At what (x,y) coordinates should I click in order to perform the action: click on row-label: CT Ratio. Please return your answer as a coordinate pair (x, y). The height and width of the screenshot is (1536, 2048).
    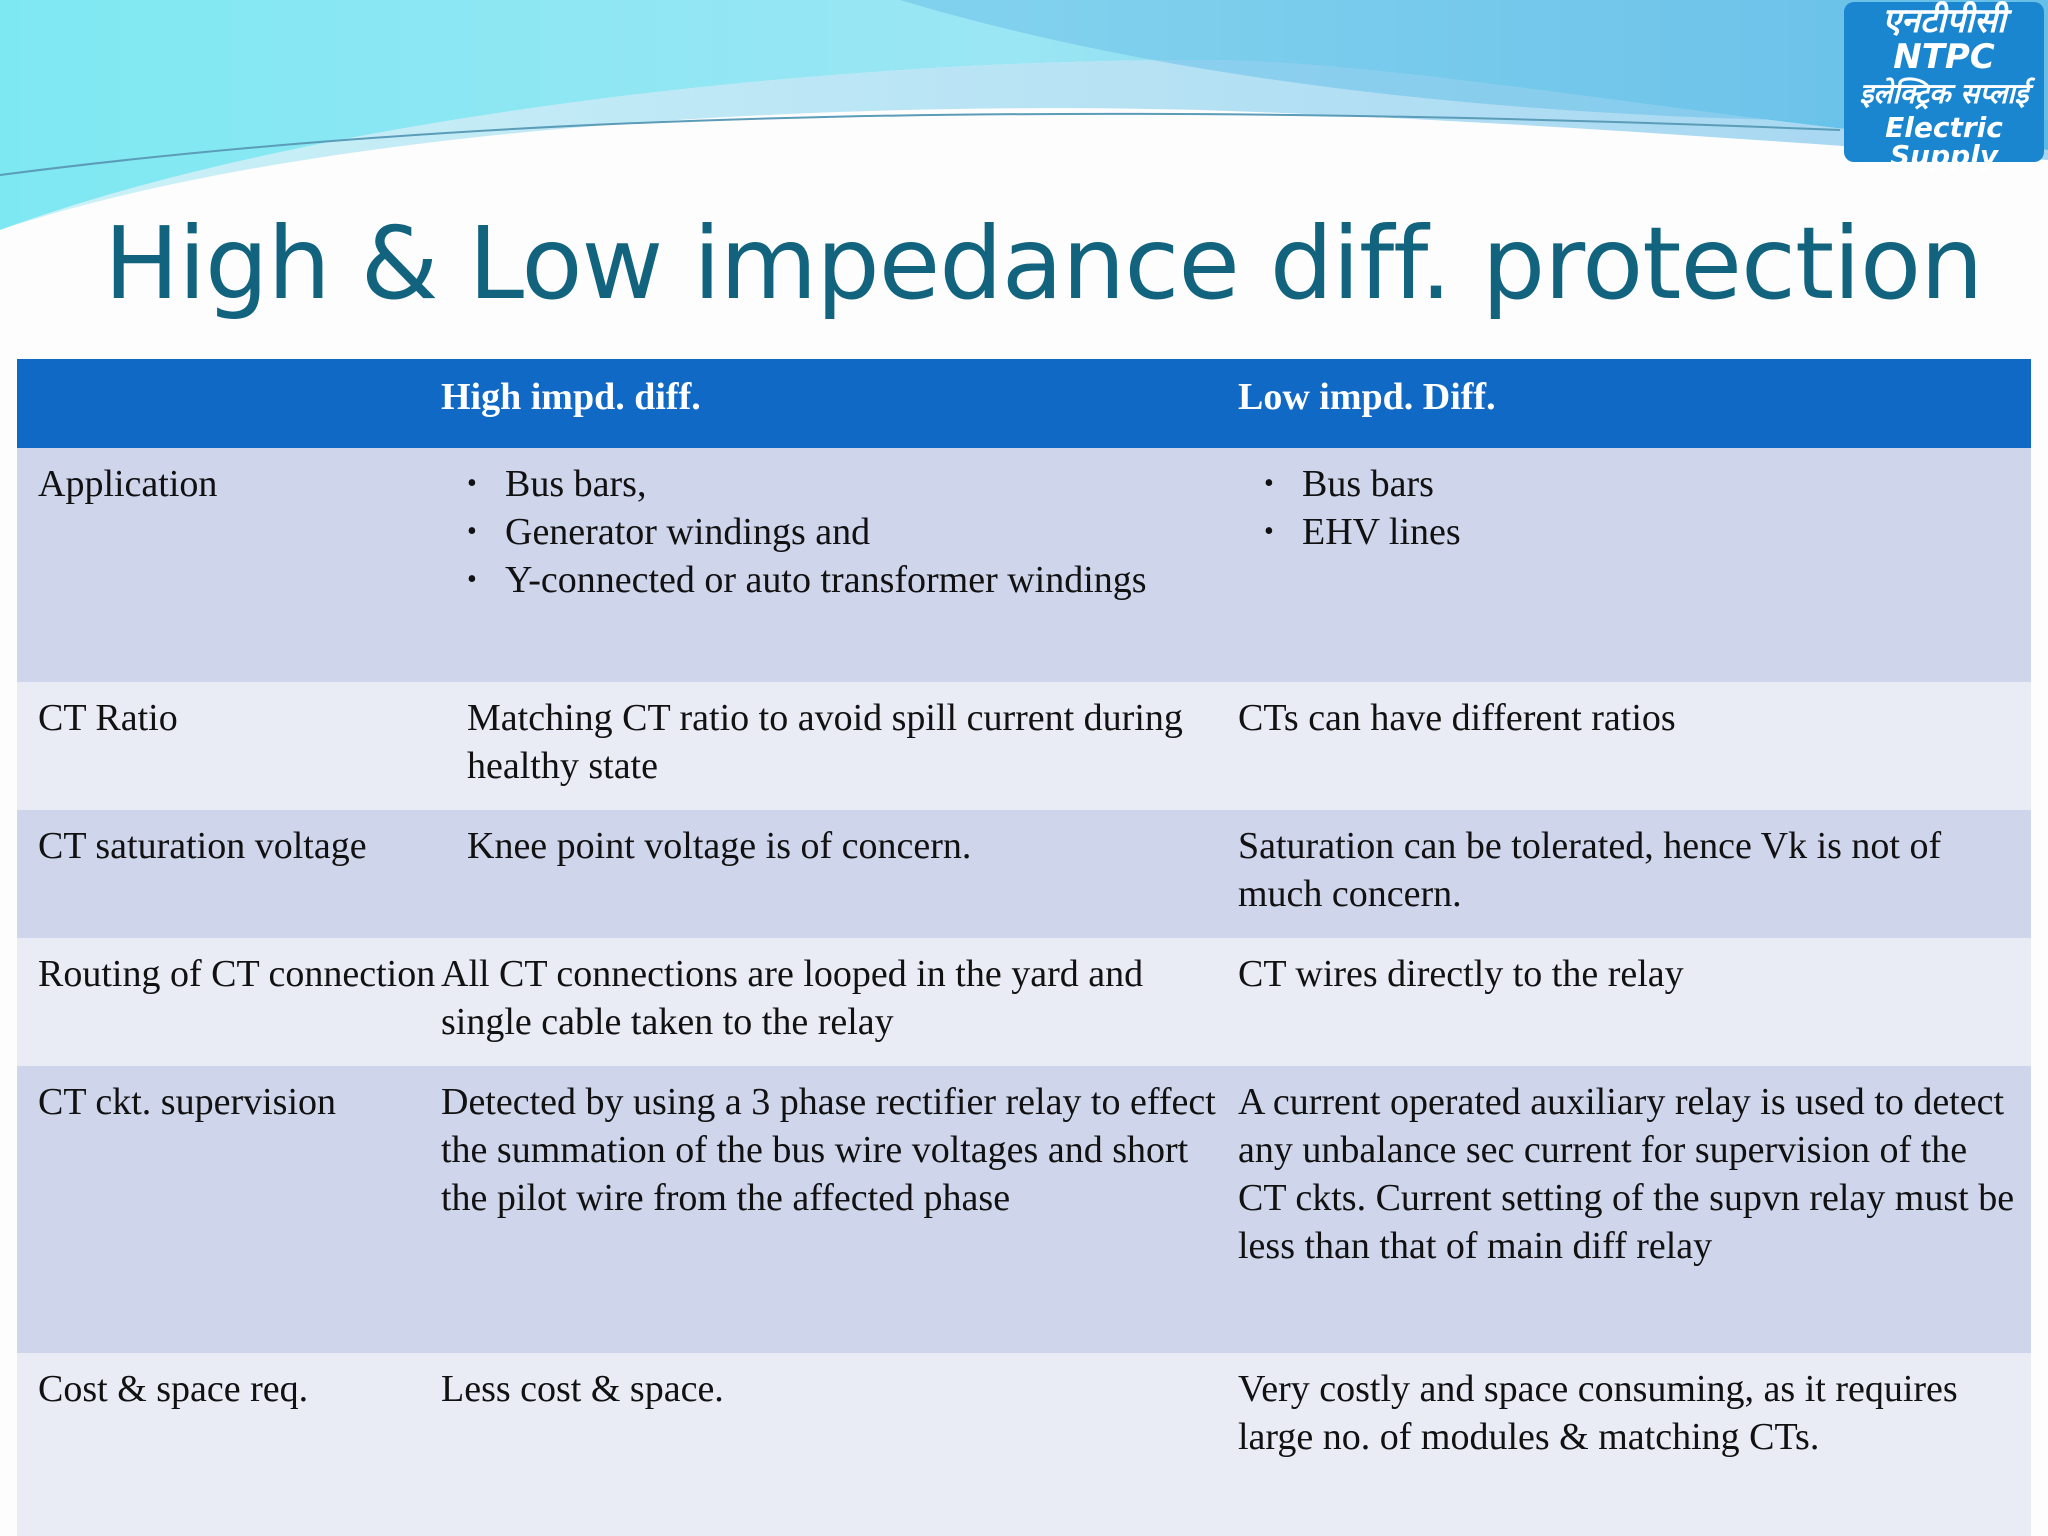
    Looking at the image, I should click on (108, 718).